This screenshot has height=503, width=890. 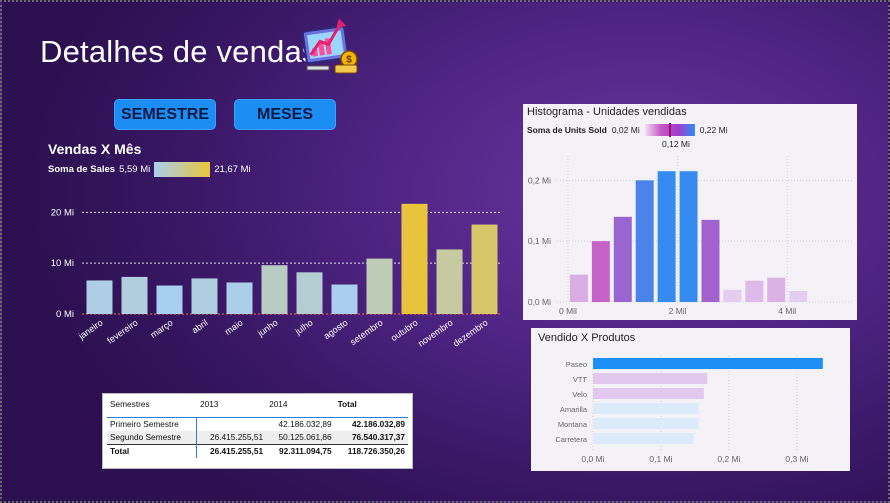 What do you see at coordinates (231, 407) in the screenshot?
I see `table-header-2013: 2013` at bounding box center [231, 407].